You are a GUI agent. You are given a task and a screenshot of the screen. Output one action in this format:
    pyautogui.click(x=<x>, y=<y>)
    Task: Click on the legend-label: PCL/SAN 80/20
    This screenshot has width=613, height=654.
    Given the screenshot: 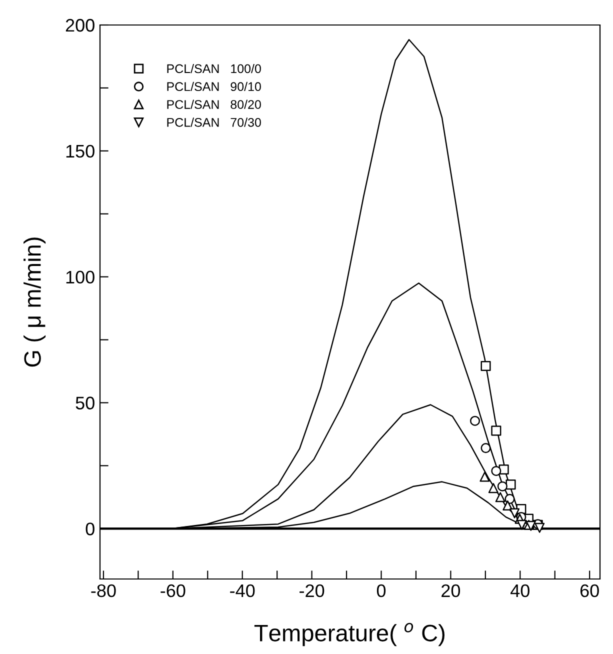 What is the action you would take?
    pyautogui.click(x=214, y=104)
    